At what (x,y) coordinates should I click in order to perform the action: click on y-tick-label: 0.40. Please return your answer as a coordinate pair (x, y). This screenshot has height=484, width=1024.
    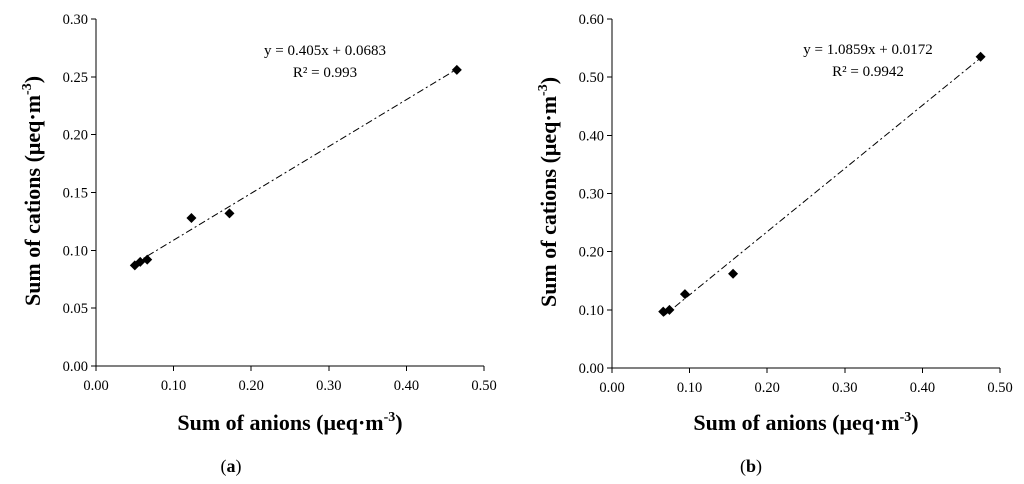
    Looking at the image, I should click on (591, 136).